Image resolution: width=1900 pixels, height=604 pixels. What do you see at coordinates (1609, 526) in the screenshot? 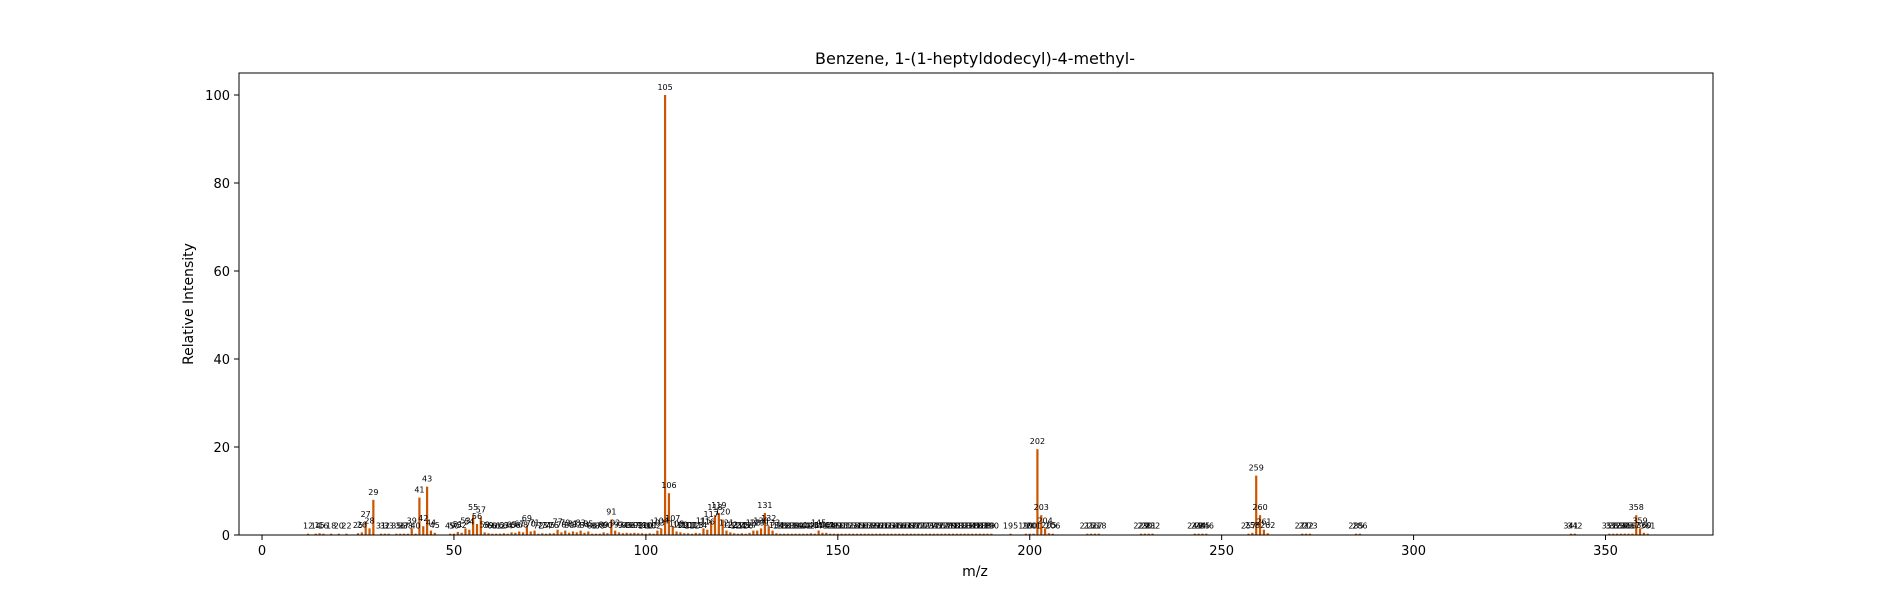
I see `peak-label: 351` at bounding box center [1609, 526].